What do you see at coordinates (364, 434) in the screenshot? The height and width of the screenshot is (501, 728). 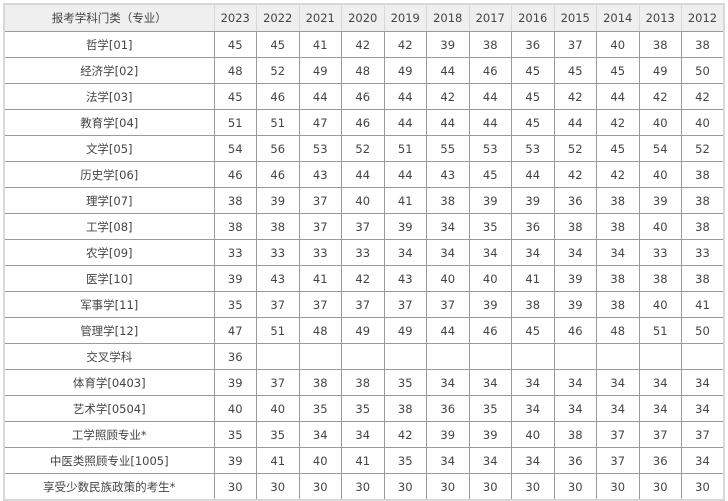 I see `table-row: 工学照顾专业* 35 35 34 34 42 39 39 40 38 37 37 37` at bounding box center [364, 434].